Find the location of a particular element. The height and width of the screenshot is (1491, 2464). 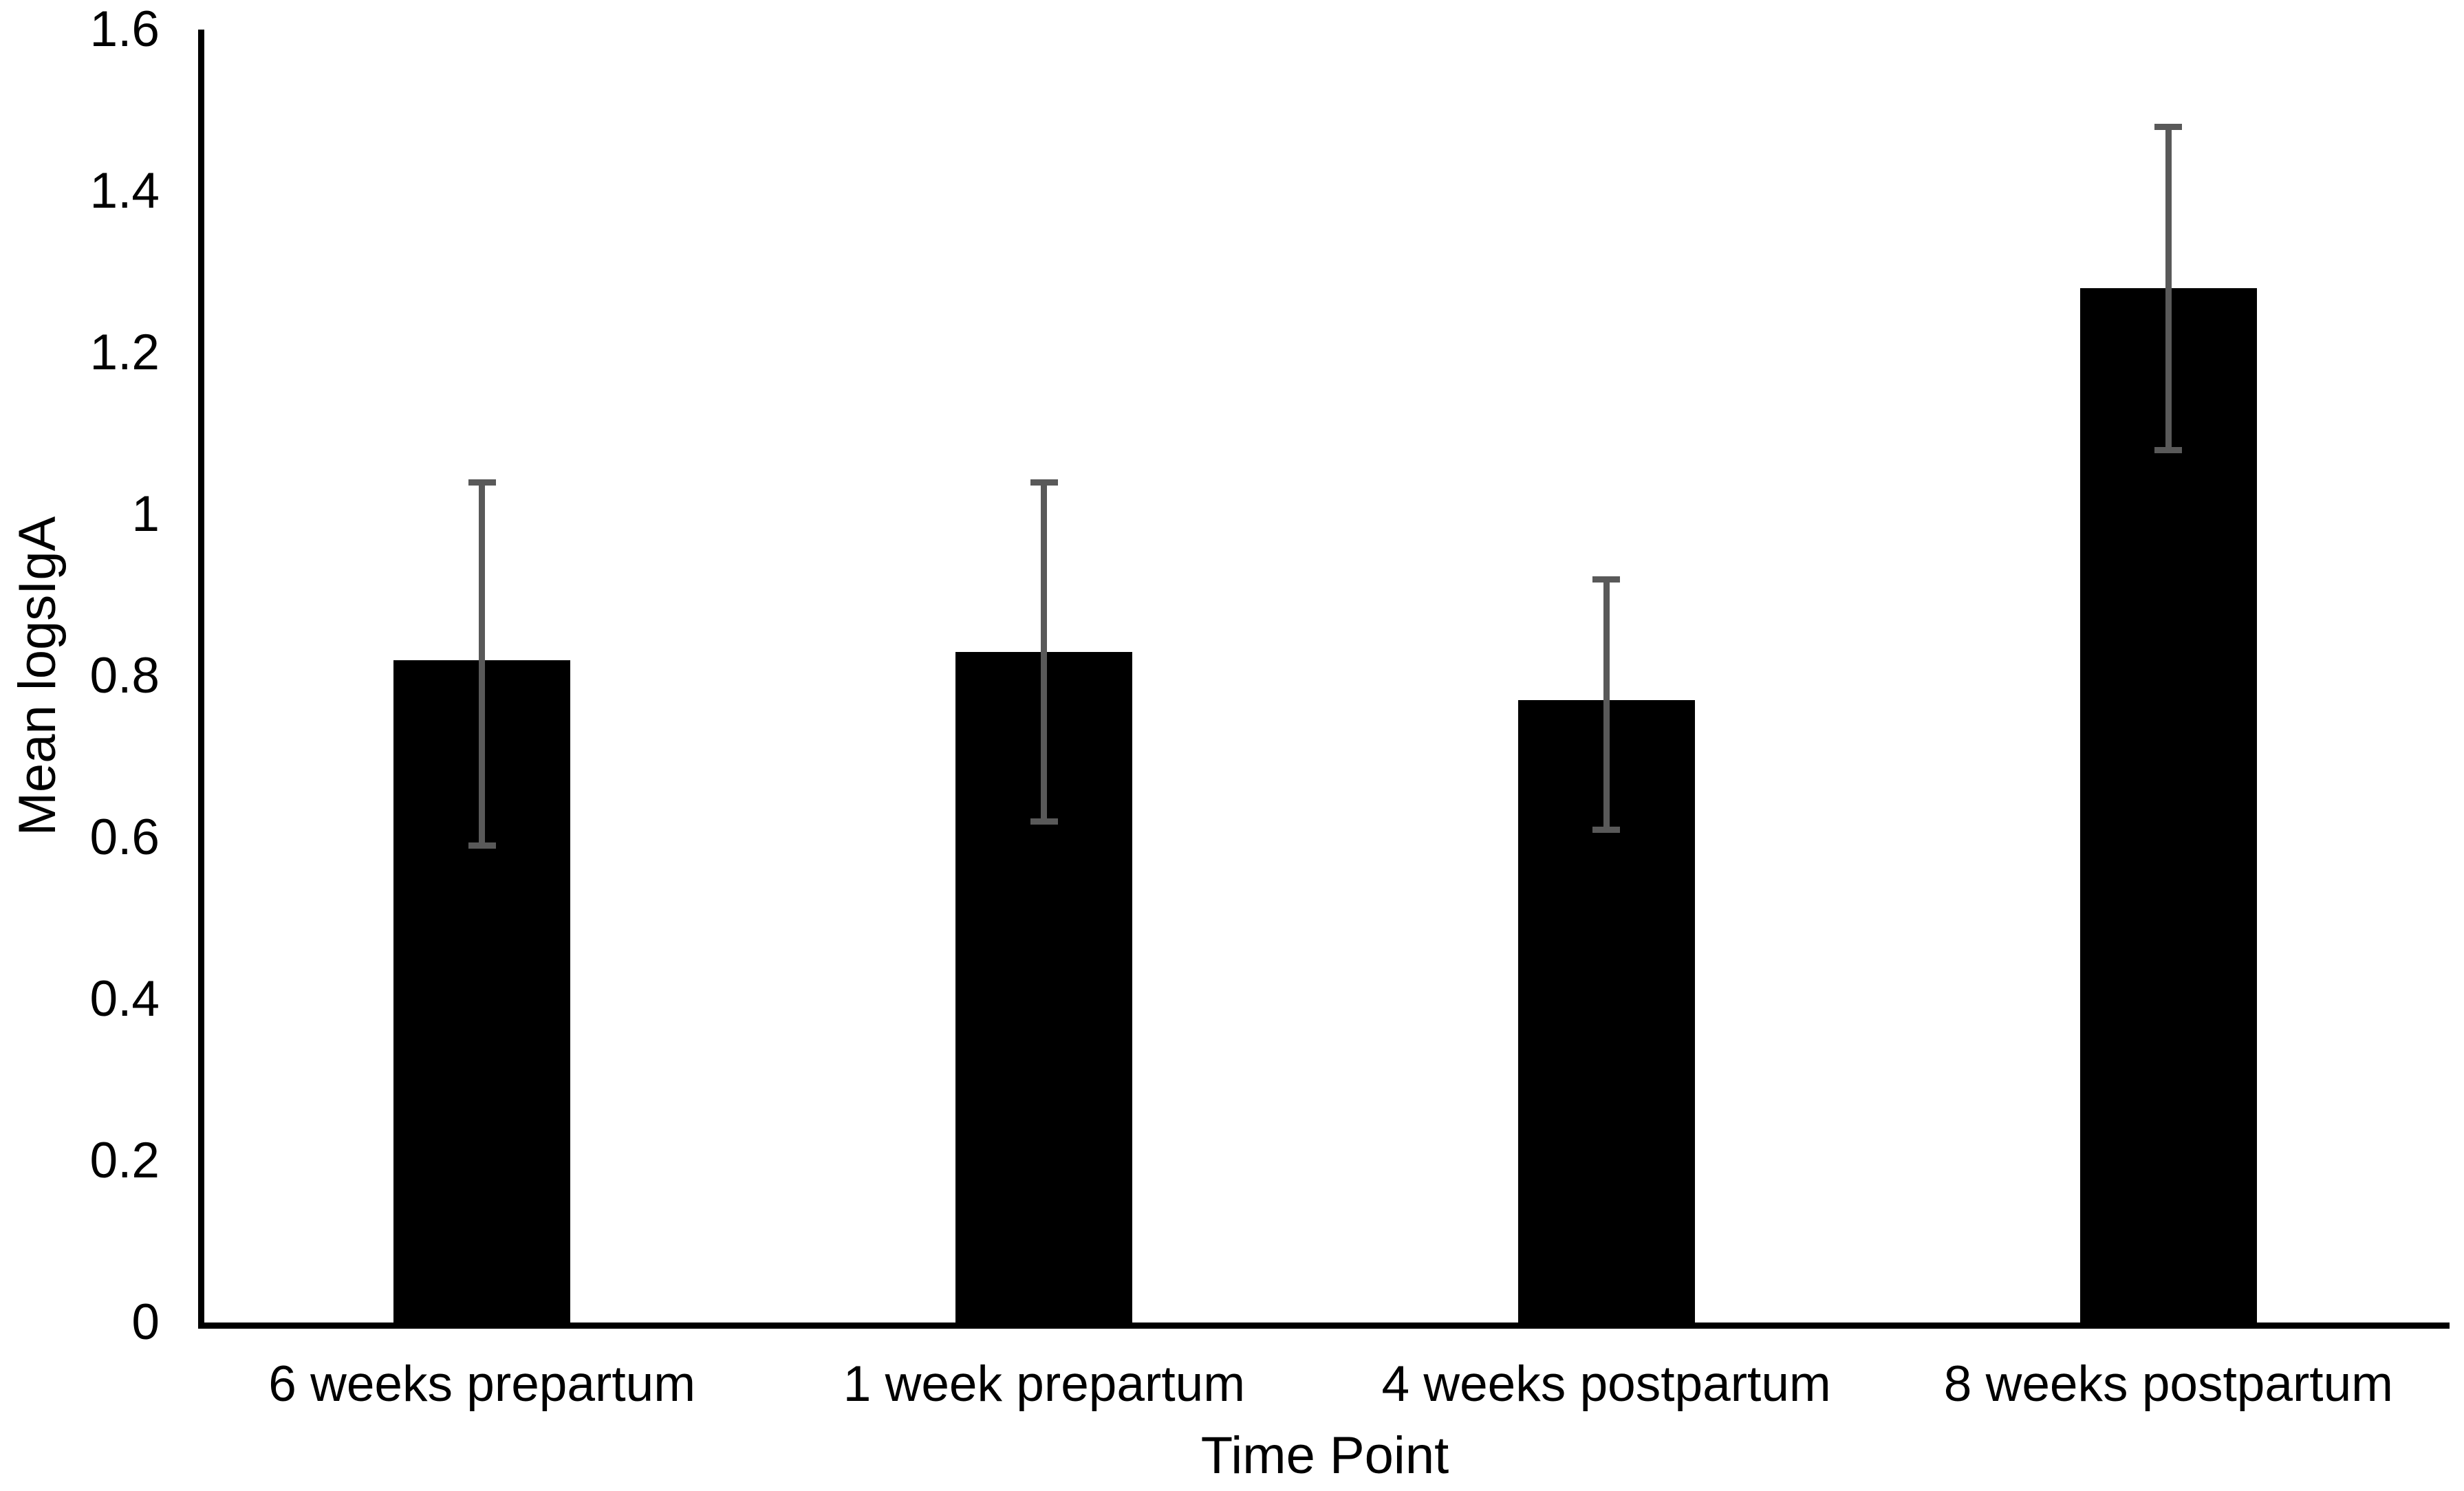

x-tick-label: 1 week prepartum is located at coordinates (1044, 1384).